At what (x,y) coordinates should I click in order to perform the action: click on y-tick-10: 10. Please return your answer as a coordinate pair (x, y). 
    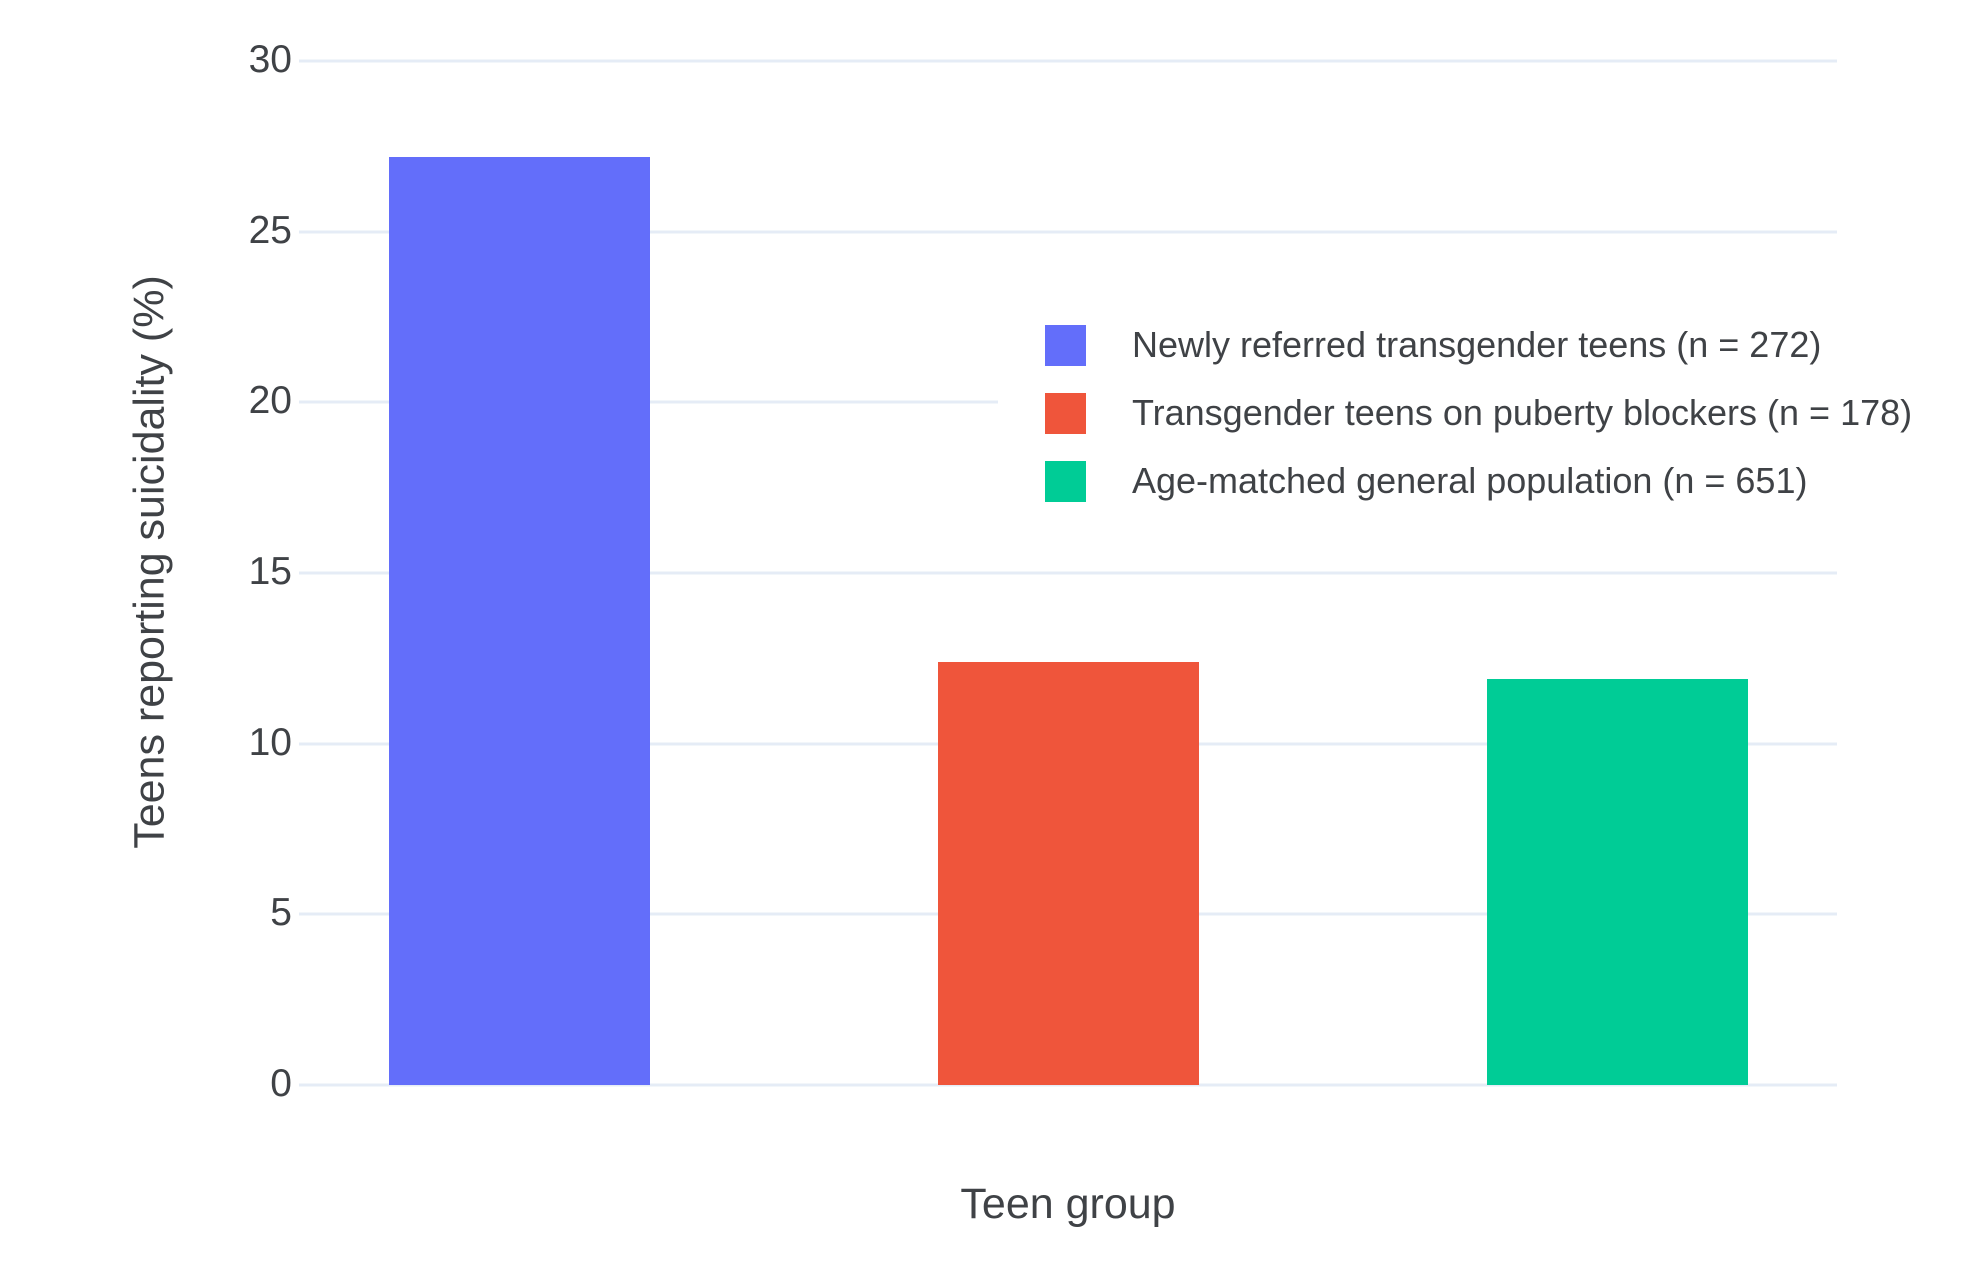
    Looking at the image, I should click on (270, 742).